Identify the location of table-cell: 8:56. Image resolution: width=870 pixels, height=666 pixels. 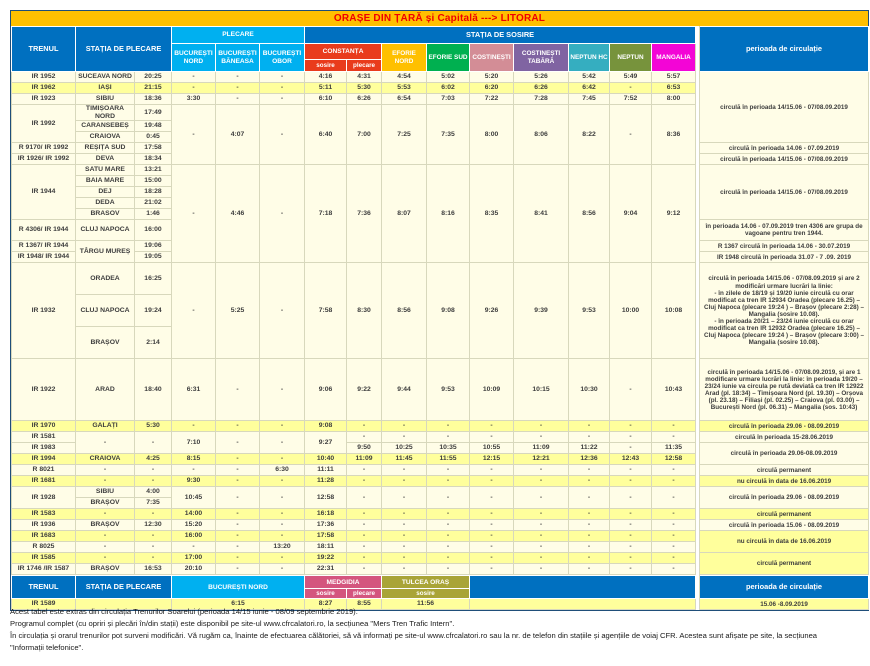
(404, 311).